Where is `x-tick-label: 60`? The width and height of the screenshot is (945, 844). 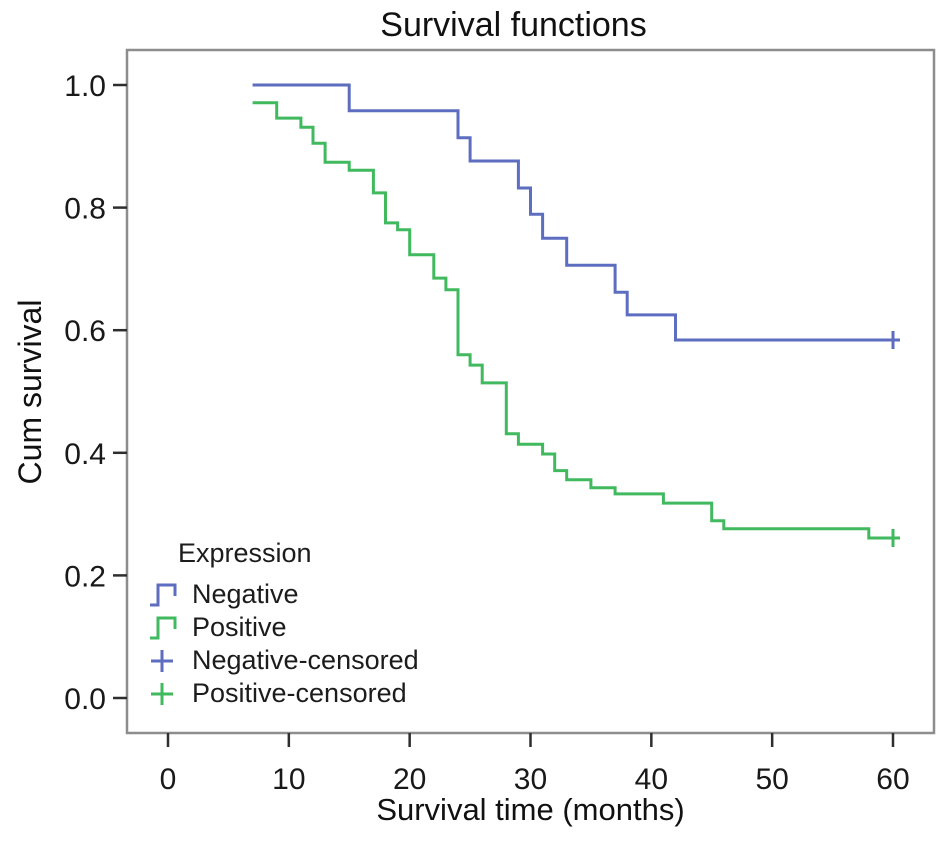 x-tick-label: 60 is located at coordinates (892, 779).